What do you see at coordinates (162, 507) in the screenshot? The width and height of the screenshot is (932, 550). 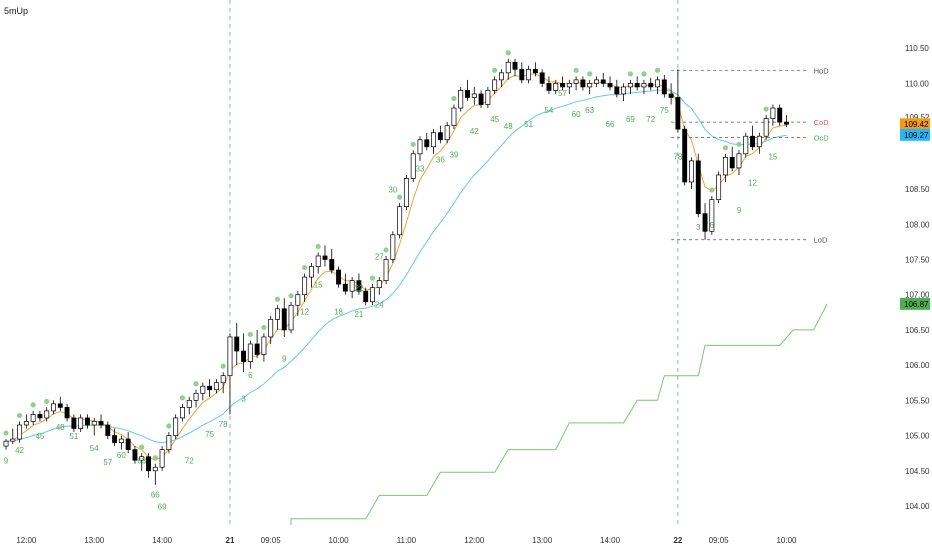 I see `bar-count-label: 69` at bounding box center [162, 507].